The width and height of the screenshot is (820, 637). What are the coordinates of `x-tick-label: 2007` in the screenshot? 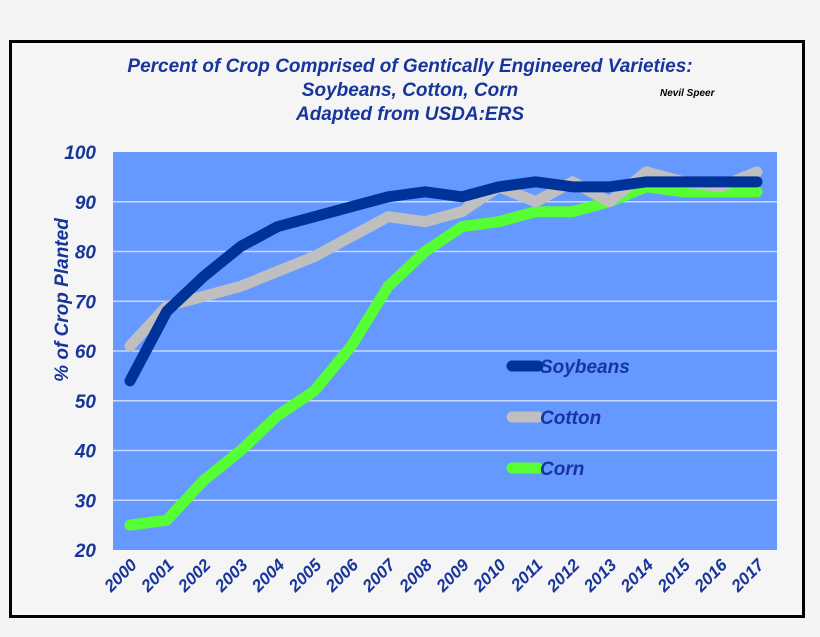 It's located at (379, 575).